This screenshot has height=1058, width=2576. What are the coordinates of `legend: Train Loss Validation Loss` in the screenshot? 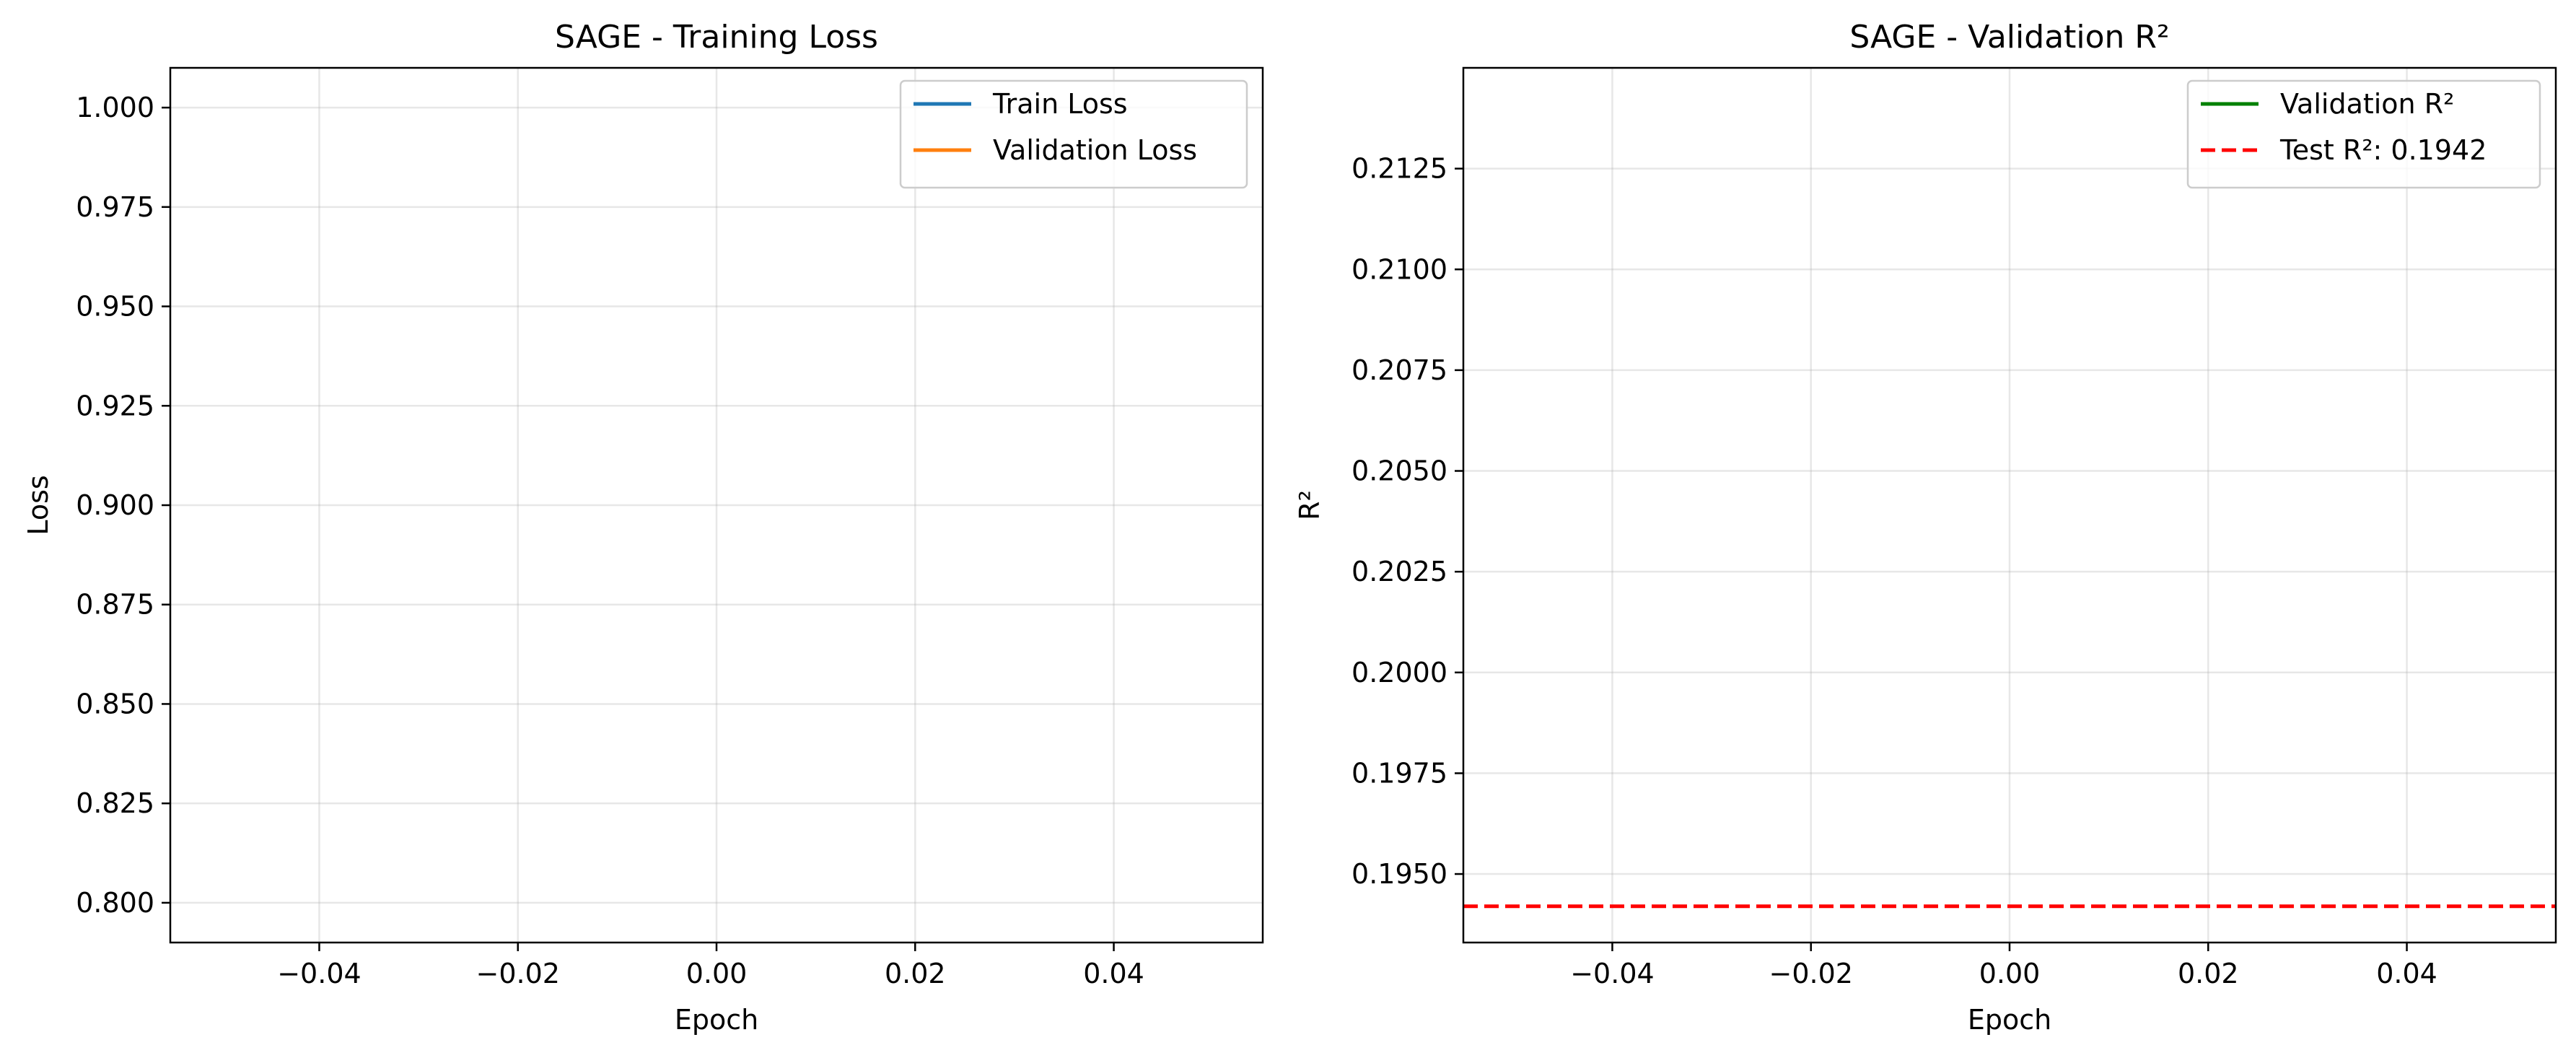 It's located at (1073, 134).